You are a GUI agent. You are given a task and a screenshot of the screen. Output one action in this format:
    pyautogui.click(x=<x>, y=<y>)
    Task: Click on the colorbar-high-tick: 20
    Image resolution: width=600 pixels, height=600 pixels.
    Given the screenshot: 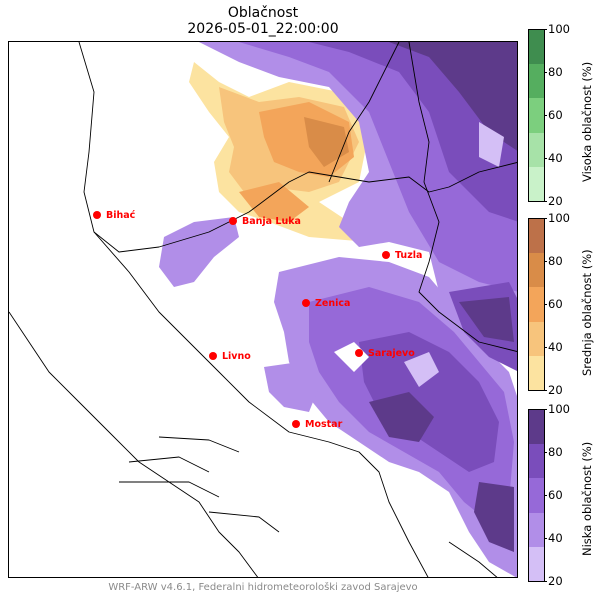 What is the action you would take?
    pyautogui.click(x=553, y=201)
    